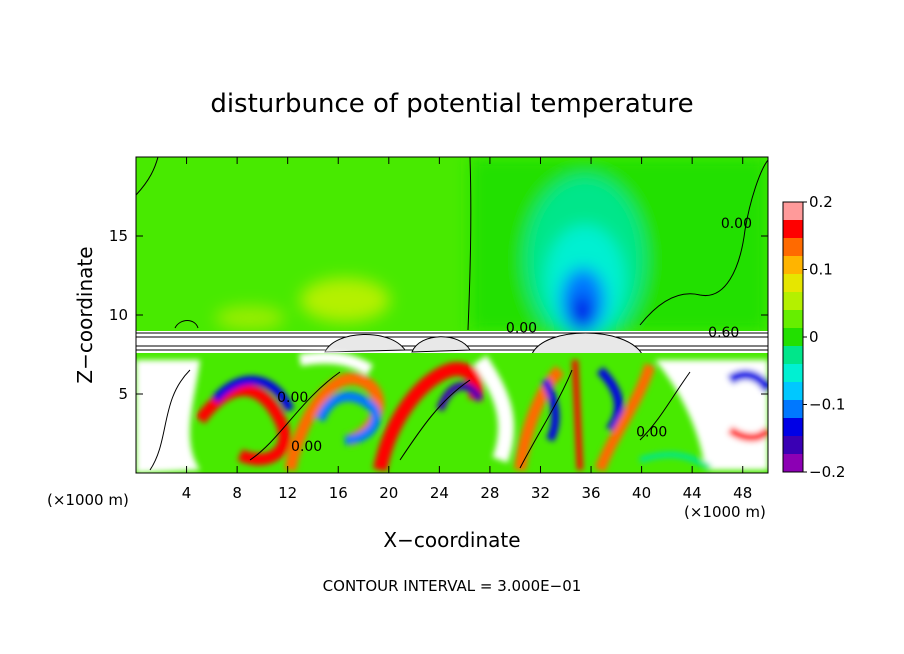 The width and height of the screenshot is (904, 654). Describe the element at coordinates (483, 343) in the screenshot. I see `band-bumps` at that location.